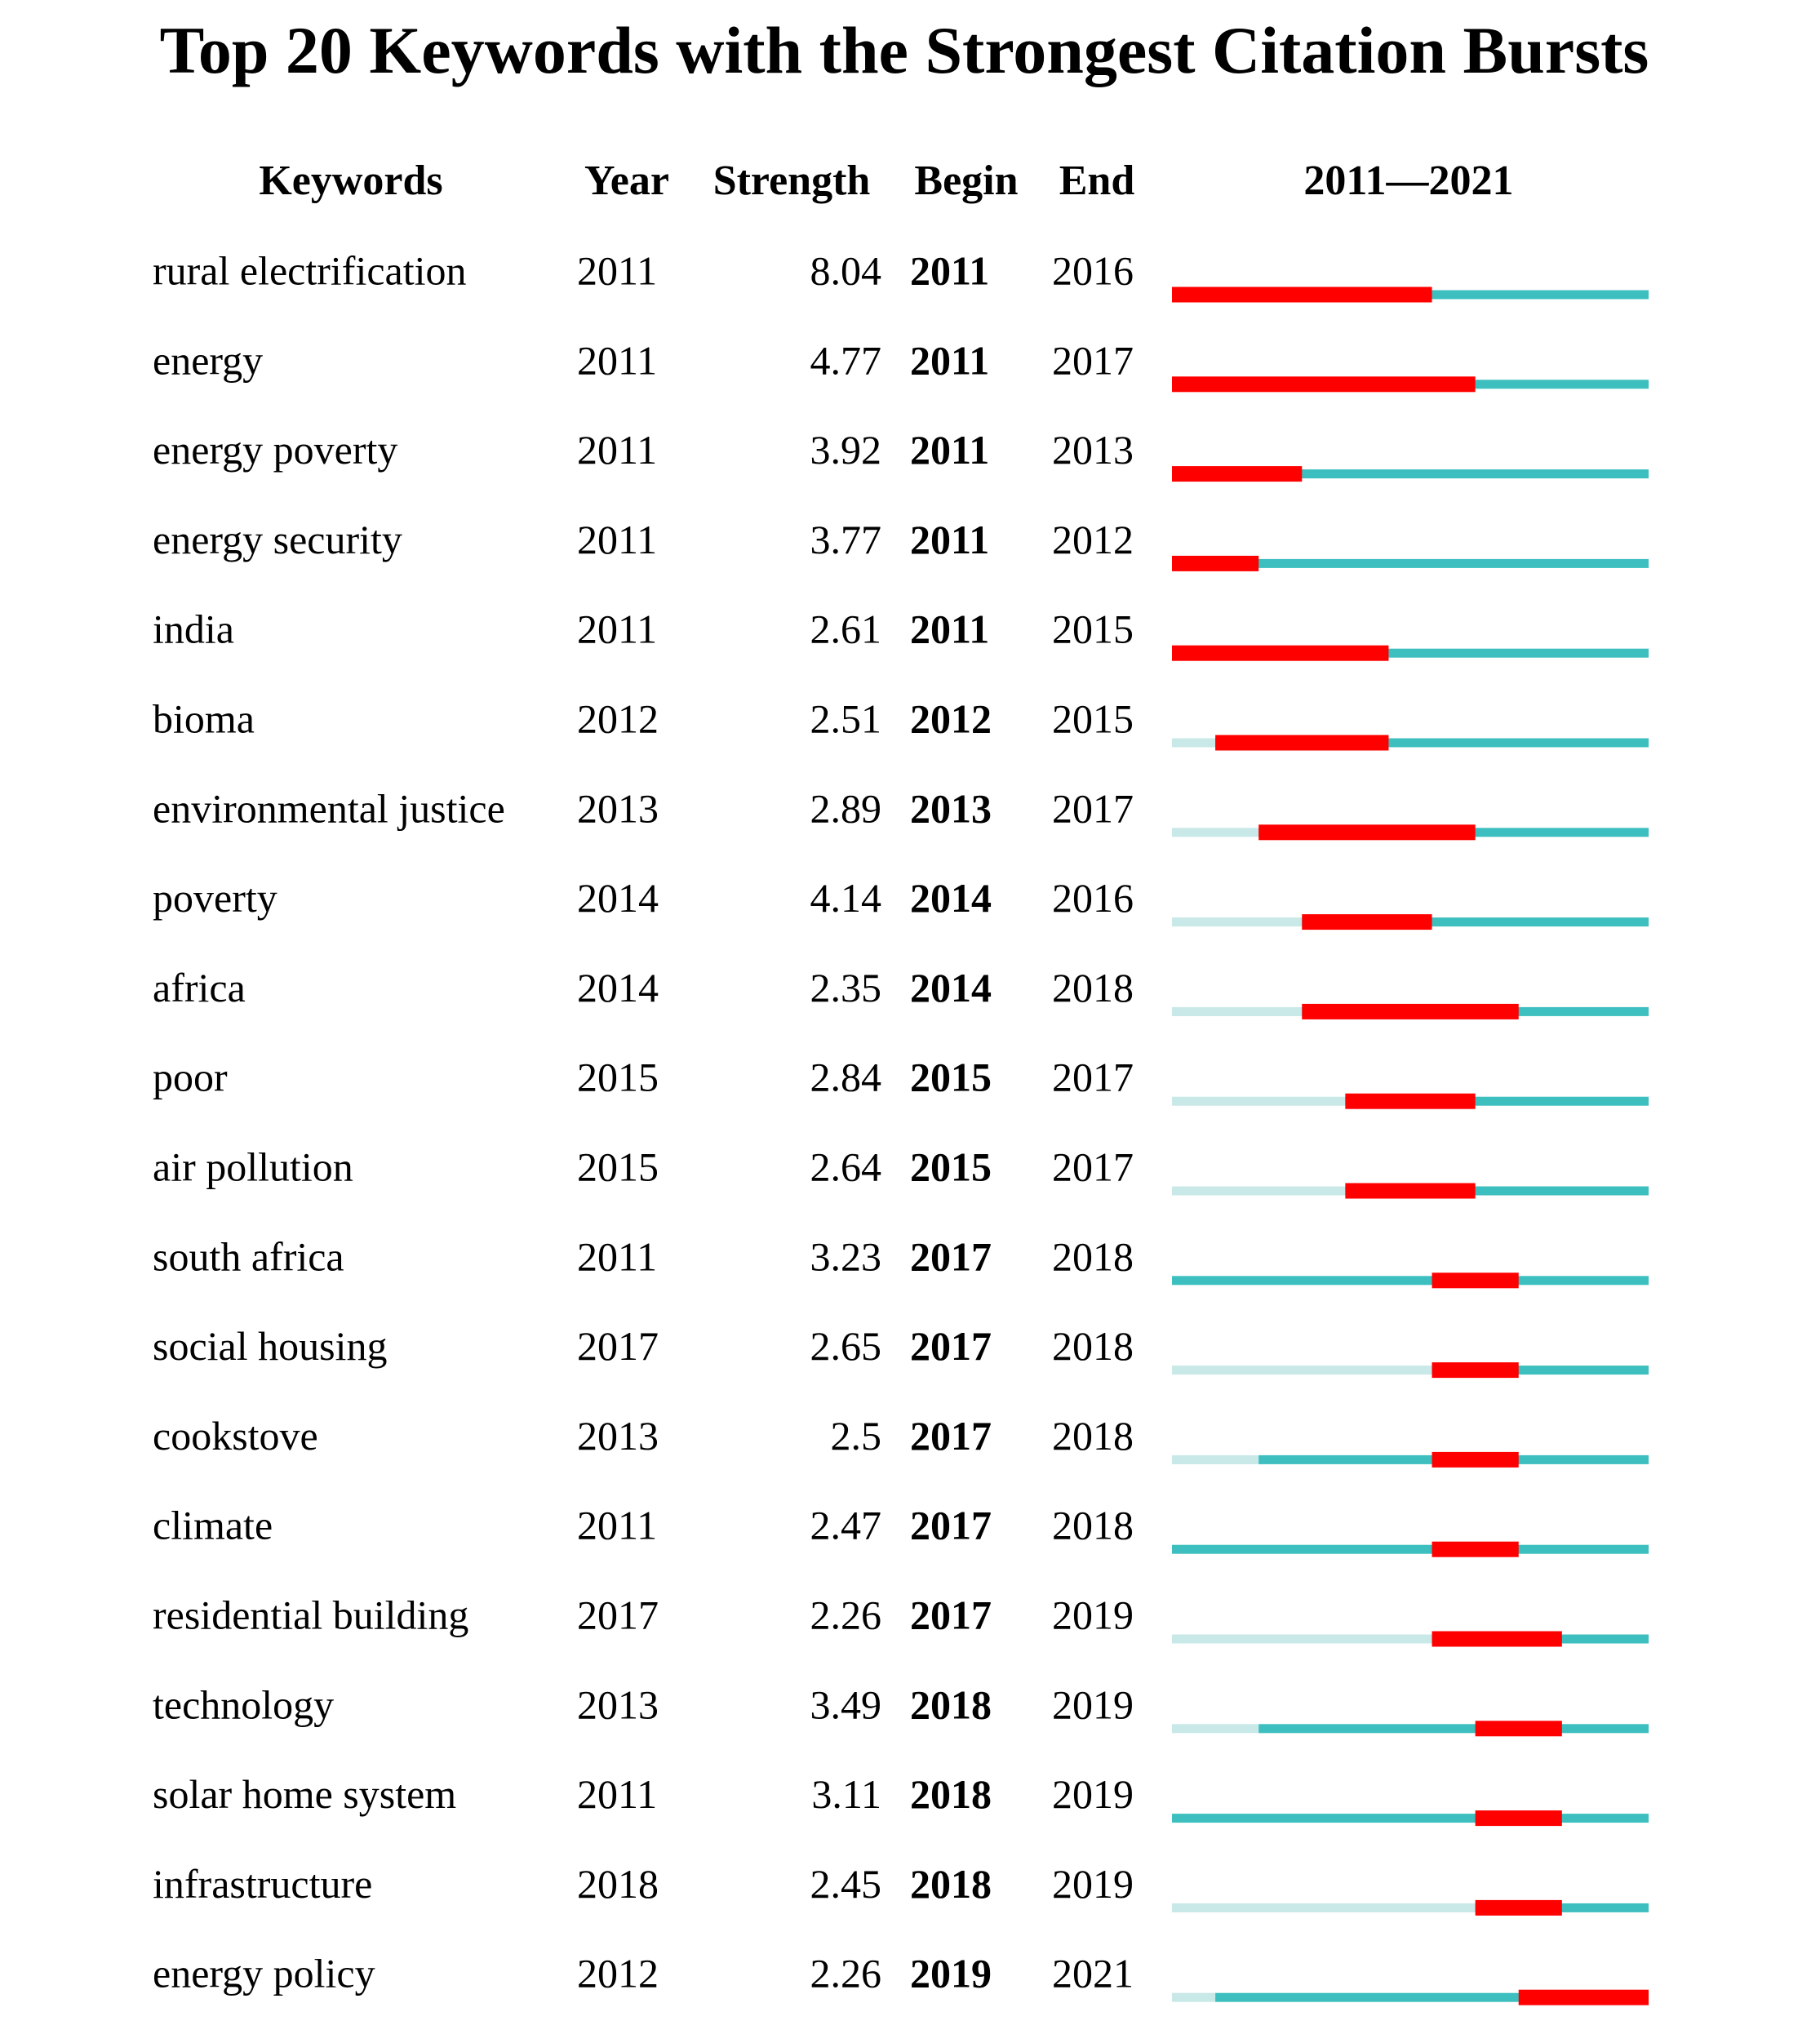 The image size is (1820, 2034). What do you see at coordinates (846, 718) in the screenshot?
I see `strength: 2.51` at bounding box center [846, 718].